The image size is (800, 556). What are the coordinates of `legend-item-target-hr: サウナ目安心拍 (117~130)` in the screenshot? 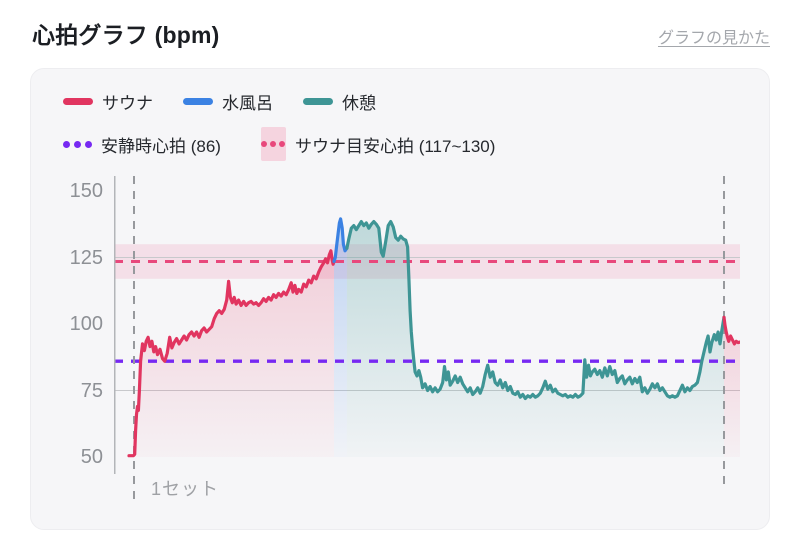 It's located at (378, 144).